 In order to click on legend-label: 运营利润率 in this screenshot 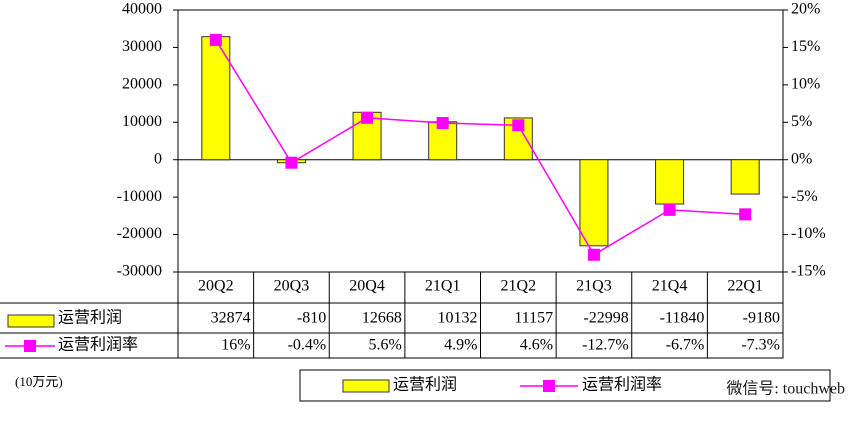, I will do `click(622, 385)`.